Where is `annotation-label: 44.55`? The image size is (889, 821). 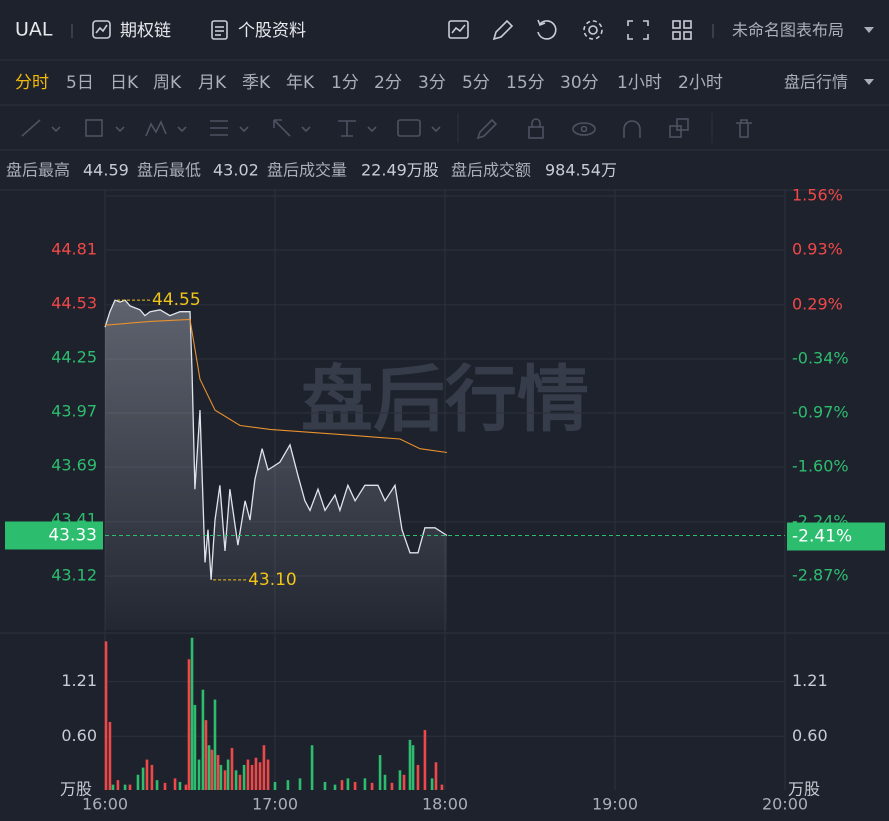 annotation-label: 44.55 is located at coordinates (176, 300).